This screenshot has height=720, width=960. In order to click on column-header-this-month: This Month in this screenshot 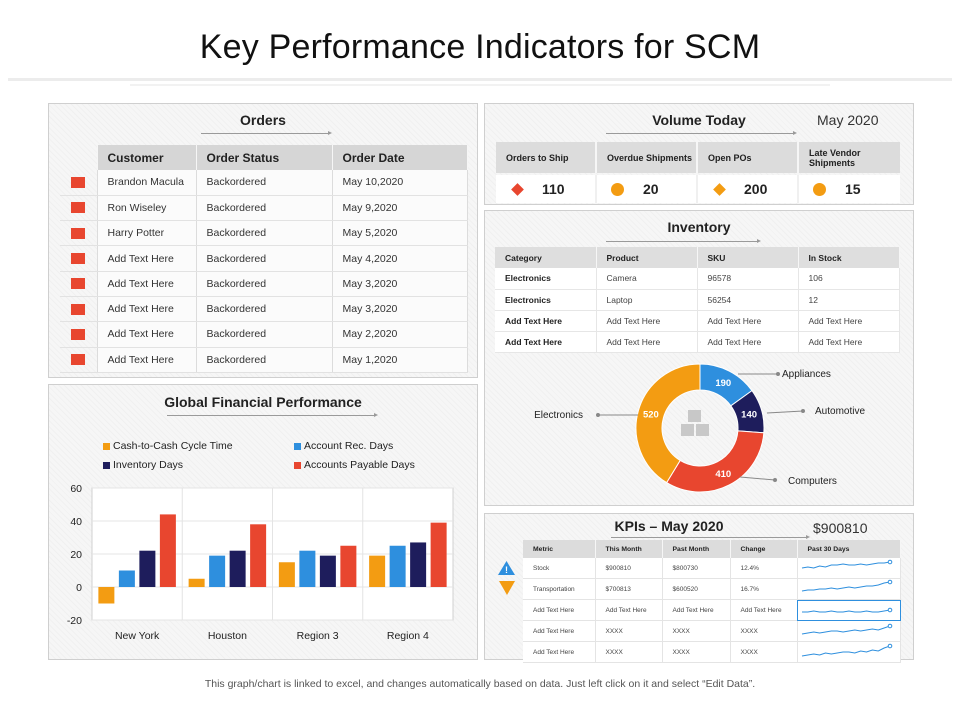, I will do `click(629, 549)`.